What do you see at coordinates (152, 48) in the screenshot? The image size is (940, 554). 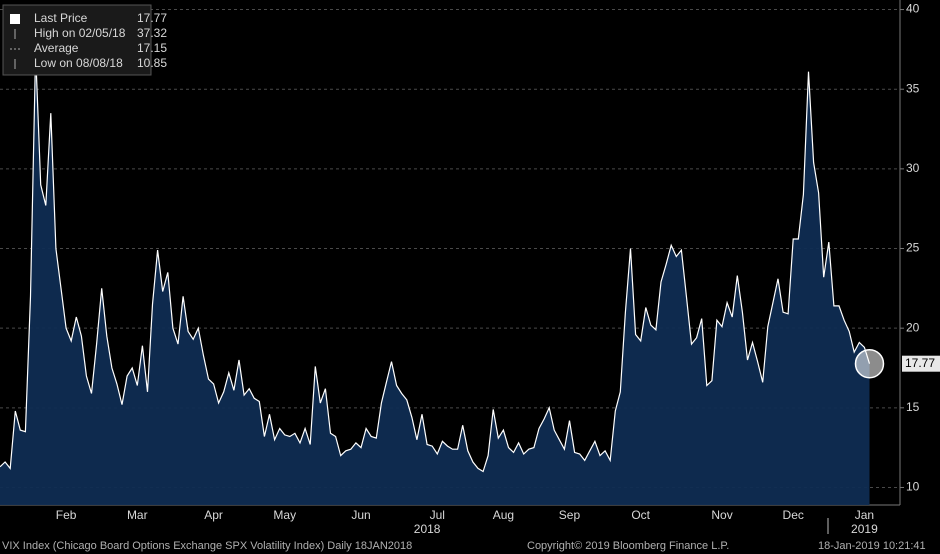 I see `legend-value: 17.15` at bounding box center [152, 48].